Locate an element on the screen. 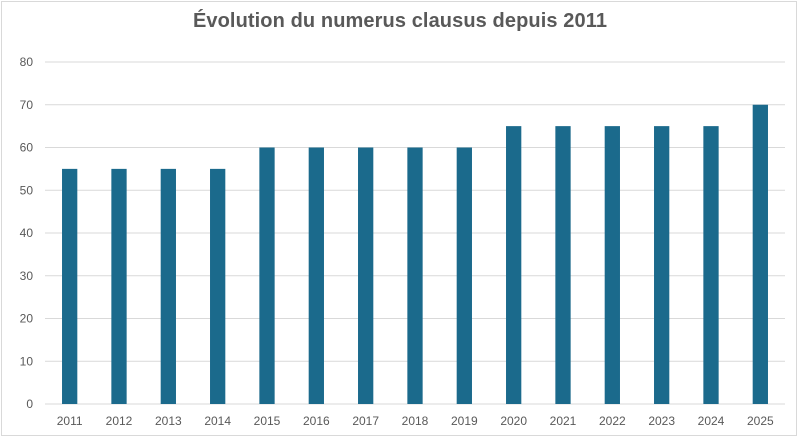  y-axis-ticks: 0 10 20 30 40 50 60 70 80 is located at coordinates (27, 233).